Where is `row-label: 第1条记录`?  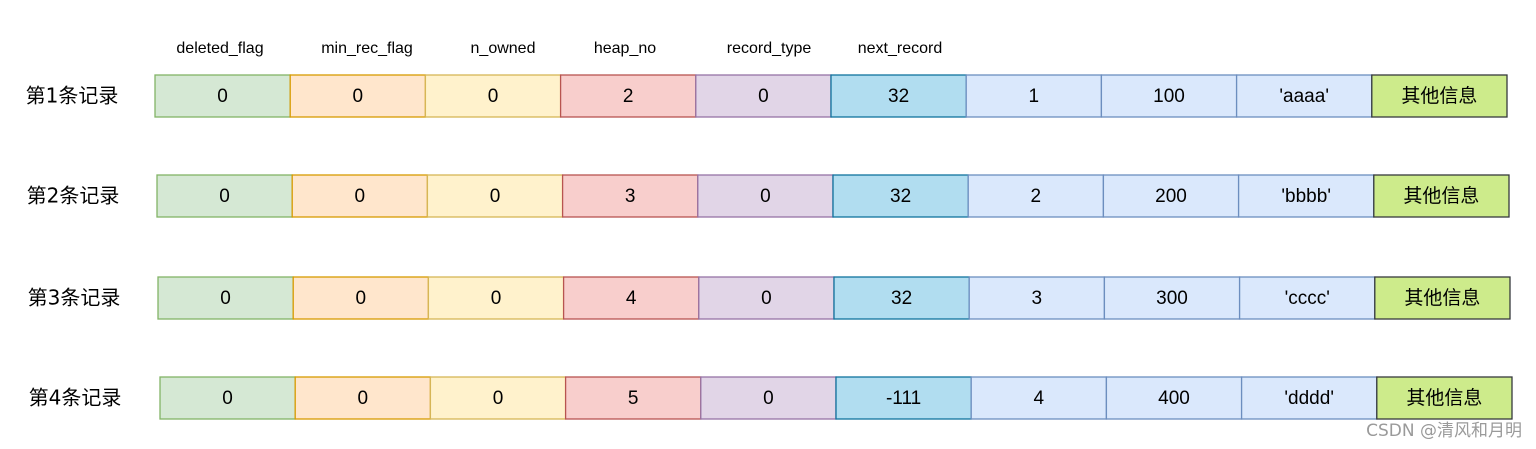
row-label: 第1条记录 is located at coordinates (72, 96).